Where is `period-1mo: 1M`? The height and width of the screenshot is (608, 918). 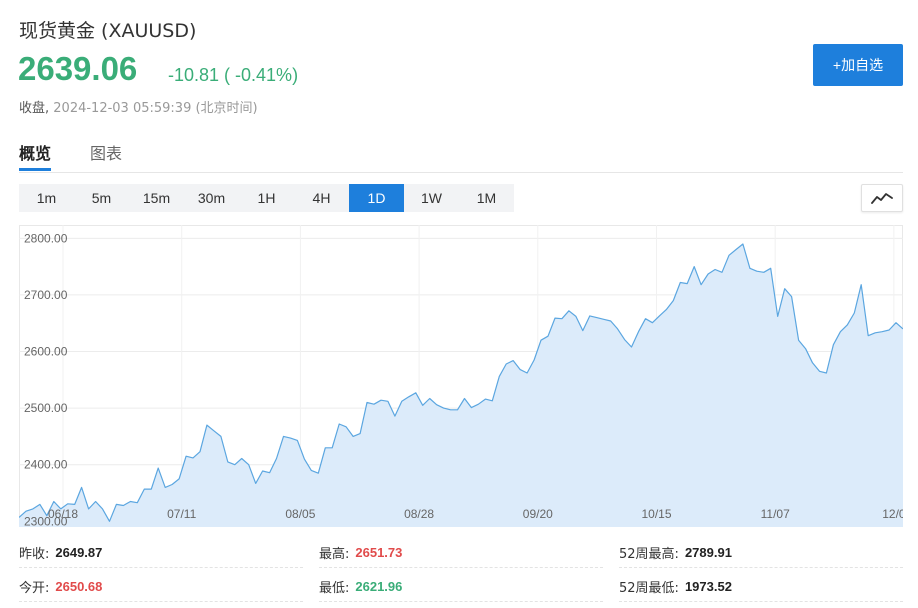
period-1mo: 1M is located at coordinates (486, 198).